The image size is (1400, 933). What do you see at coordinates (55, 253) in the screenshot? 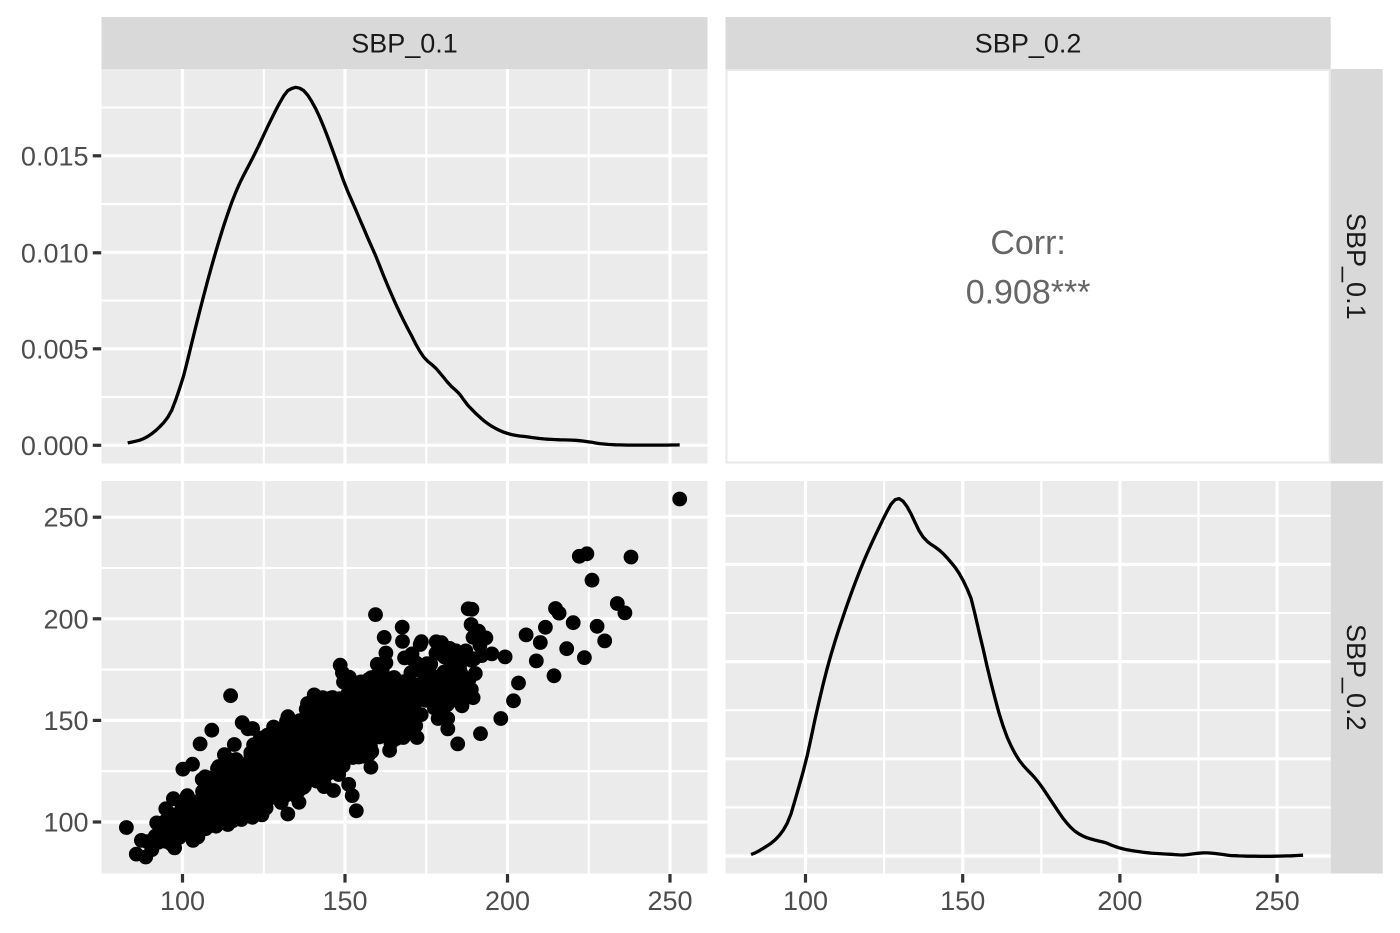
I see `svg-text: 0.010` at bounding box center [55, 253].